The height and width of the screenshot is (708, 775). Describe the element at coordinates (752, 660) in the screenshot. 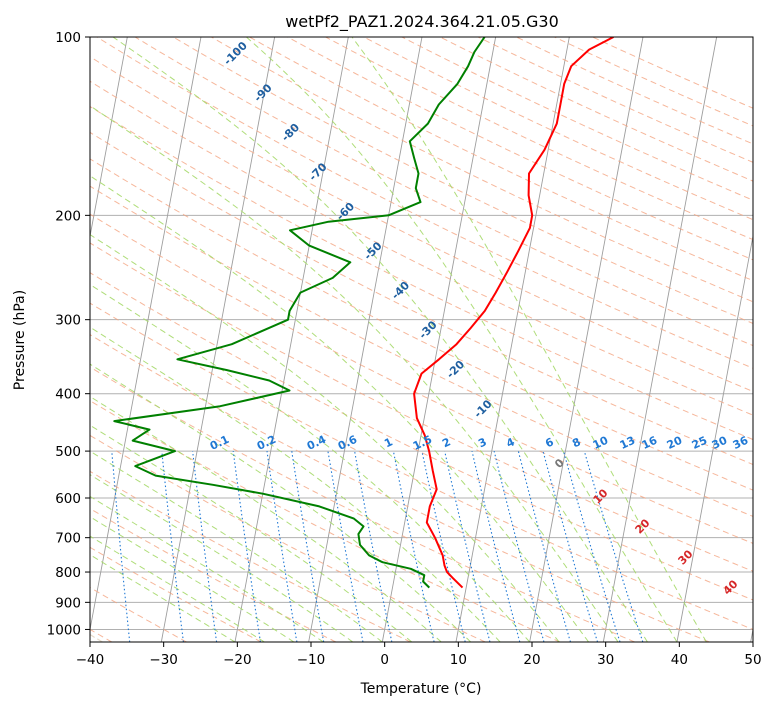

I see `x-tick-label: 50` at that location.